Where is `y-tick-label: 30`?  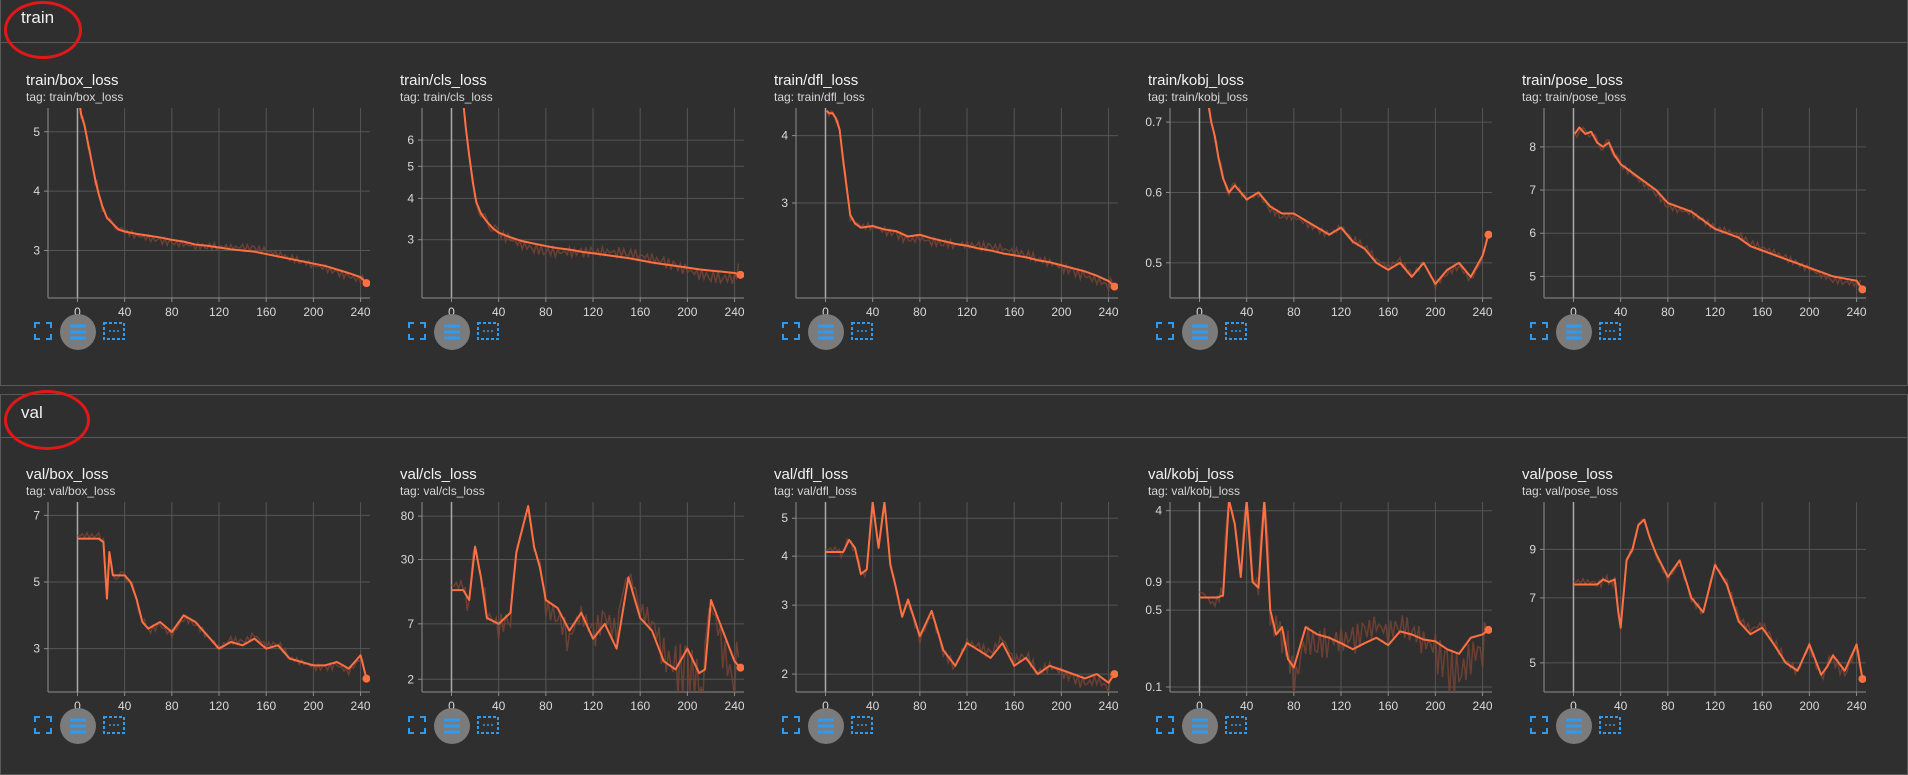
y-tick-label: 30 is located at coordinates (408, 559).